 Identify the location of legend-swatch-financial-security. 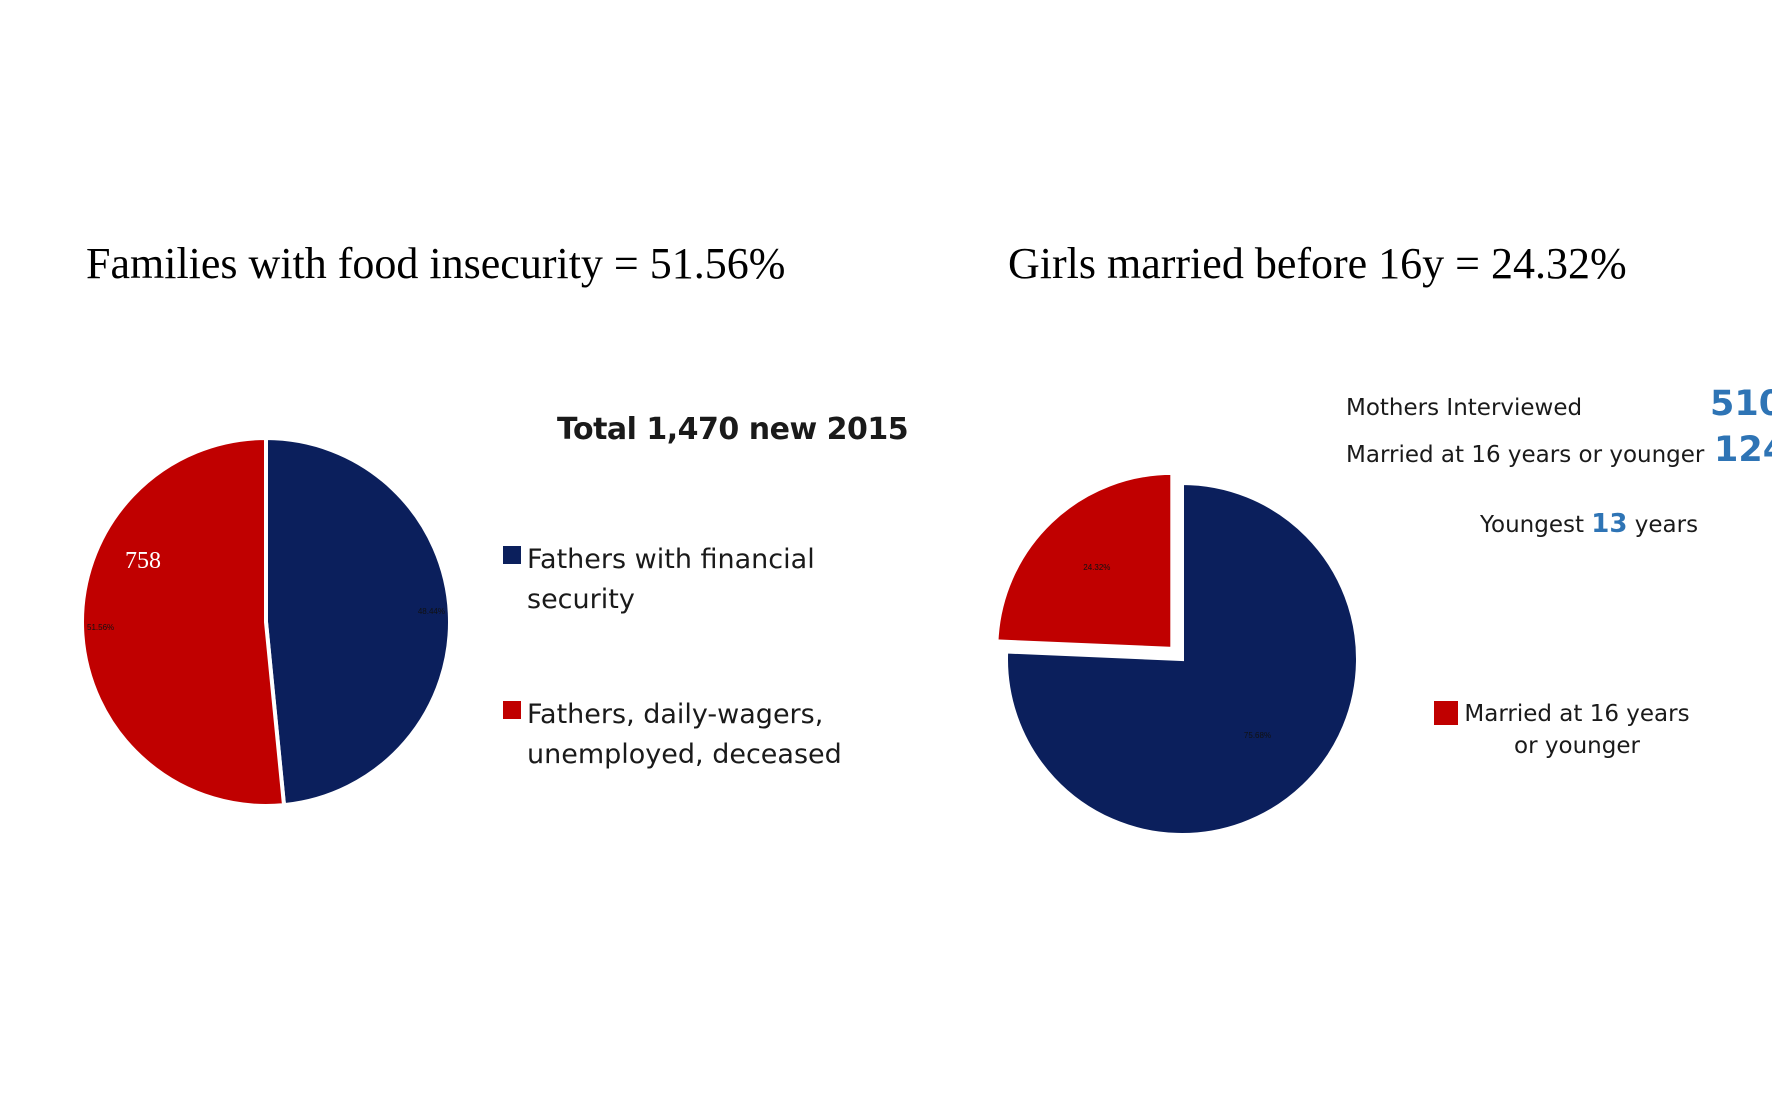
(512, 555).